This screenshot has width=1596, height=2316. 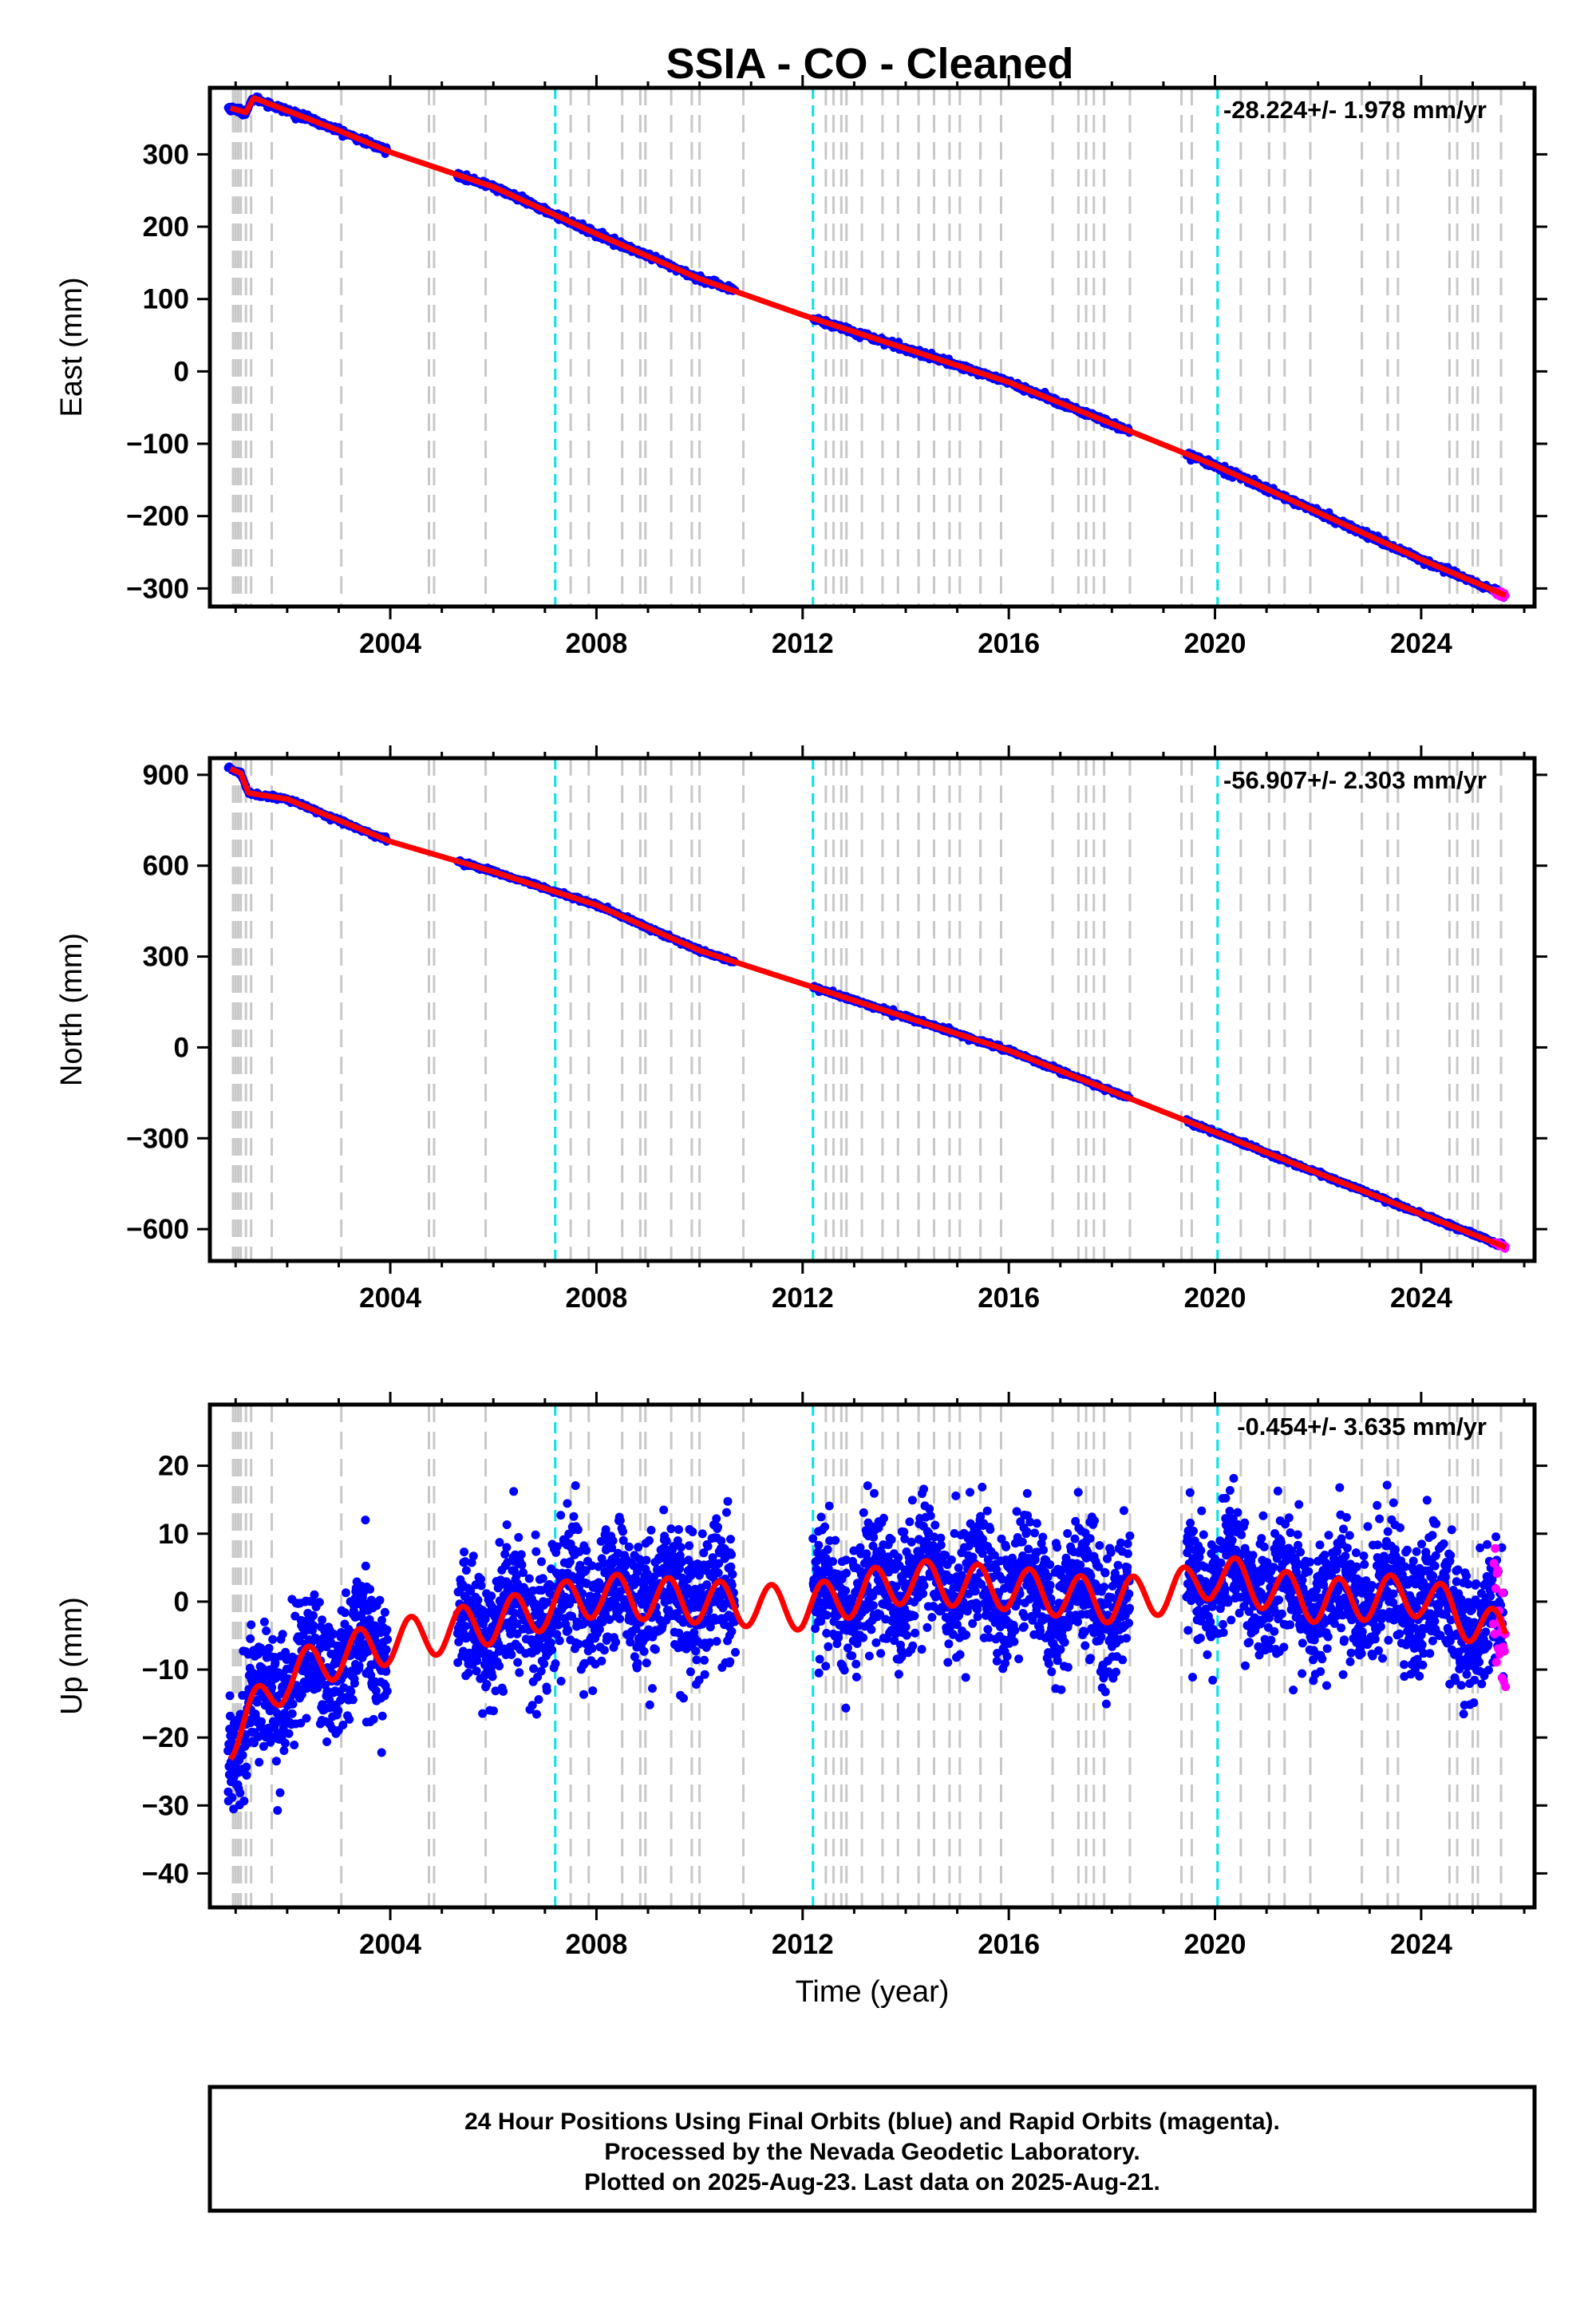 I want to click on y-tick-label: 900, so click(x=166, y=775).